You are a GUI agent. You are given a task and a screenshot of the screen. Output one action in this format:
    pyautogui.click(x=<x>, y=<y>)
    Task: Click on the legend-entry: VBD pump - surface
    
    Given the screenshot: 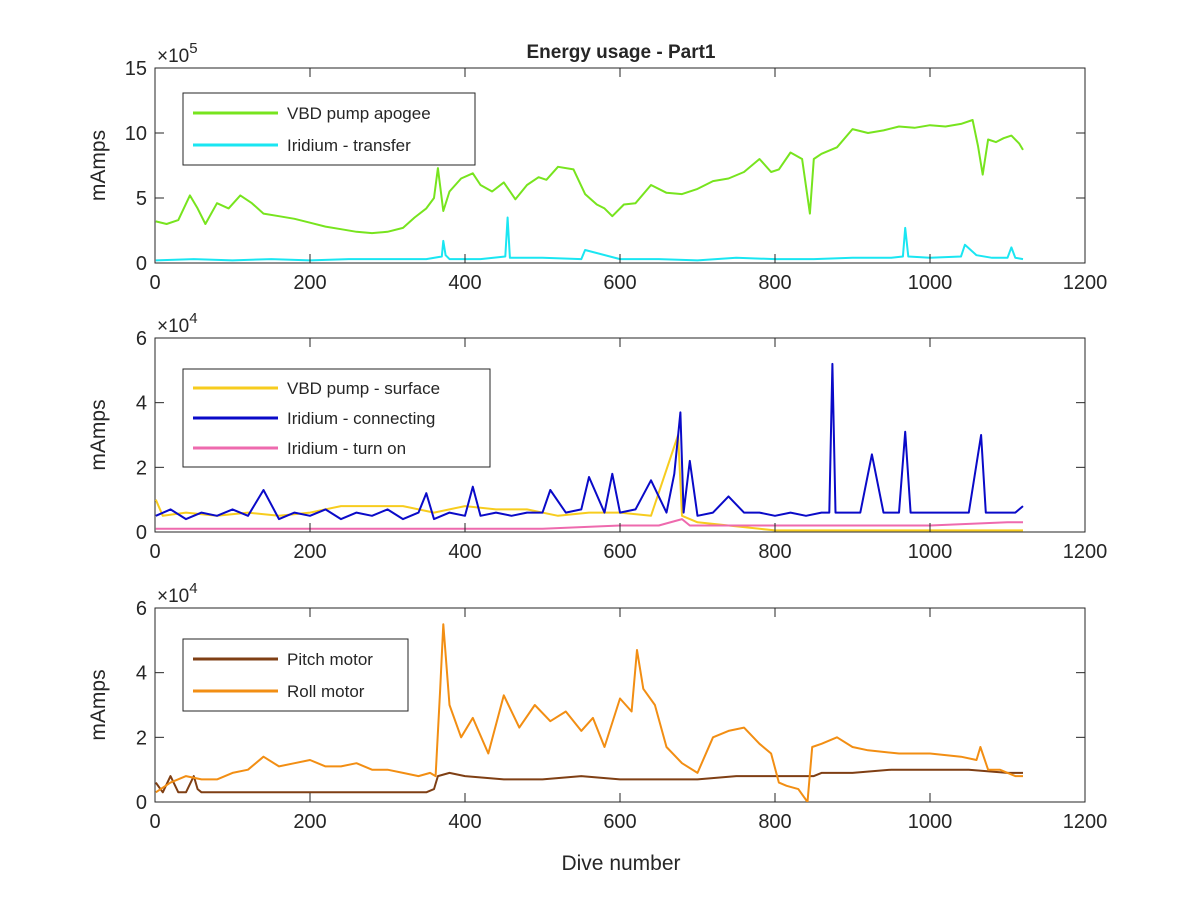 What is the action you would take?
    pyautogui.click(x=363, y=388)
    